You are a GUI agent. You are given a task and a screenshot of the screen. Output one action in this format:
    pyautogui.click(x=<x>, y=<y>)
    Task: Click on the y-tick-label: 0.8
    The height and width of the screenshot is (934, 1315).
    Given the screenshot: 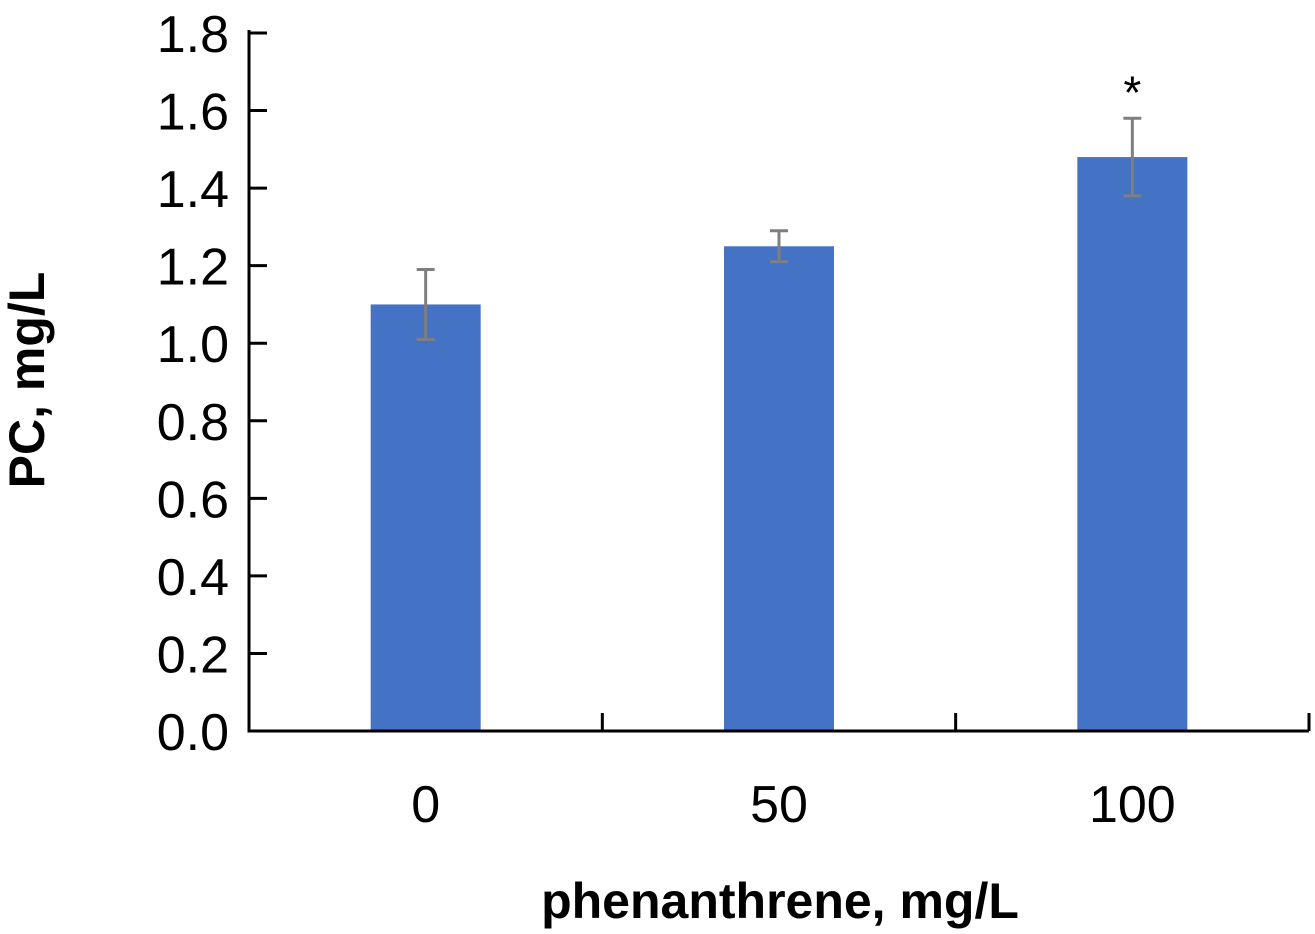 What is the action you would take?
    pyautogui.click(x=193, y=423)
    